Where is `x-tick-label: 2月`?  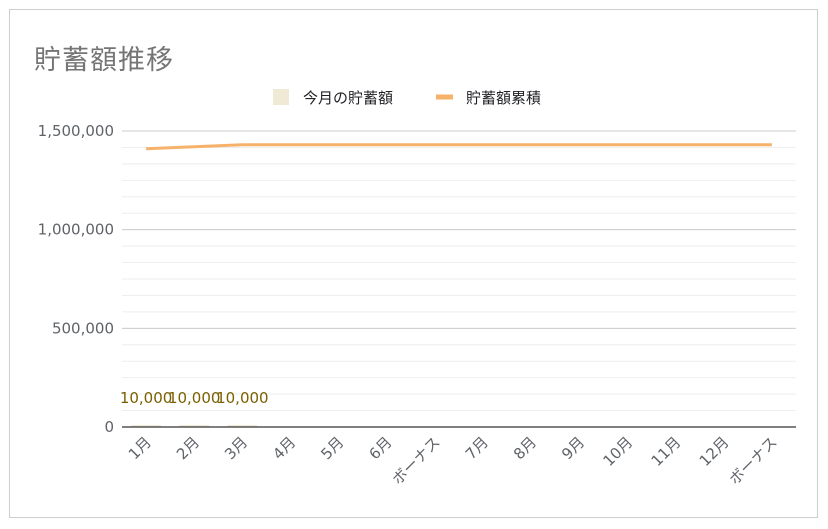 x-tick-label: 2月 is located at coordinates (188, 448).